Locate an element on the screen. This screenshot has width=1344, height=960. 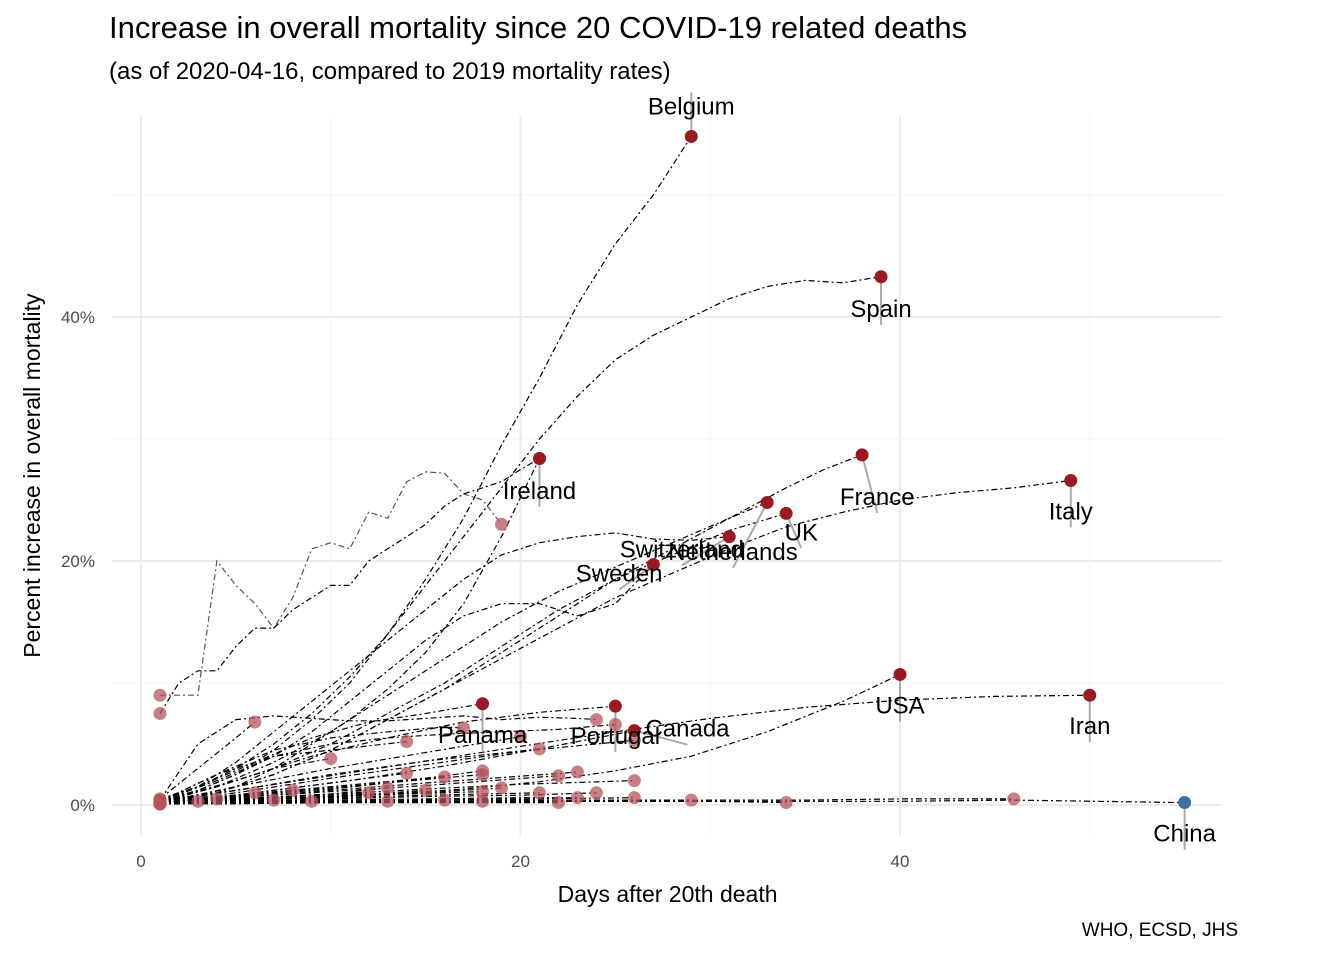
y-tick-label: 0% is located at coordinates (82, 805).